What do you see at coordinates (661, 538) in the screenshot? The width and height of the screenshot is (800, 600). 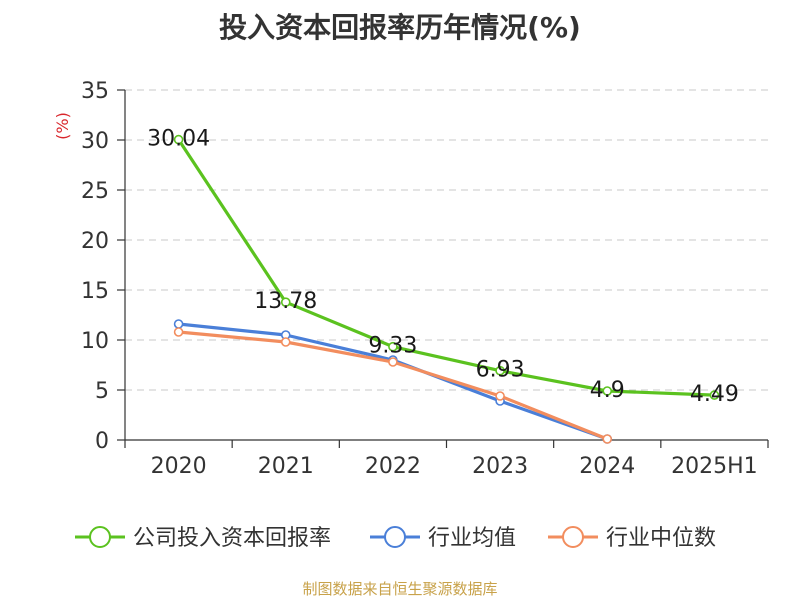 I see `legend-label: 行业中位数` at bounding box center [661, 538].